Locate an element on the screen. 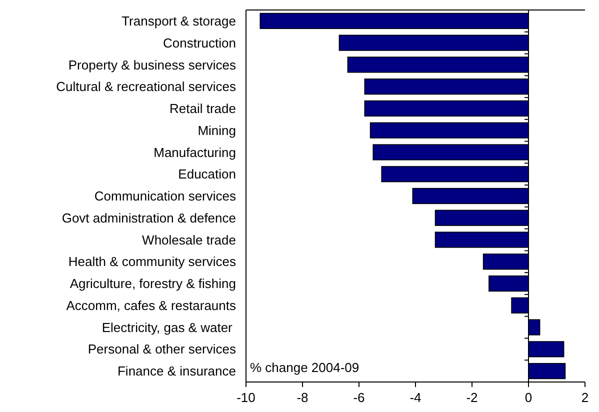  y-tick-label: Communication services is located at coordinates (165, 196).